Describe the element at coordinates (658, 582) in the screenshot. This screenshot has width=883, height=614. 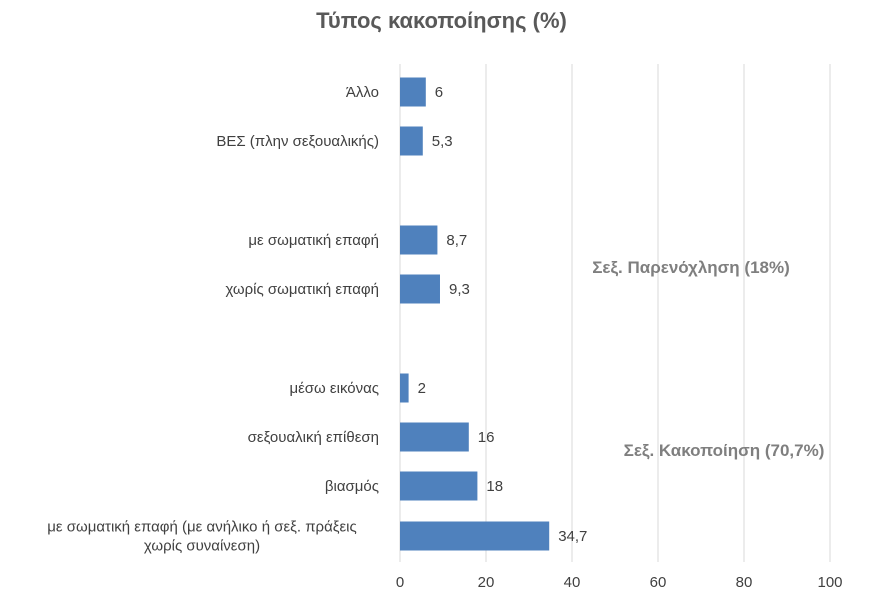
I see `x-tick-label: 60` at that location.